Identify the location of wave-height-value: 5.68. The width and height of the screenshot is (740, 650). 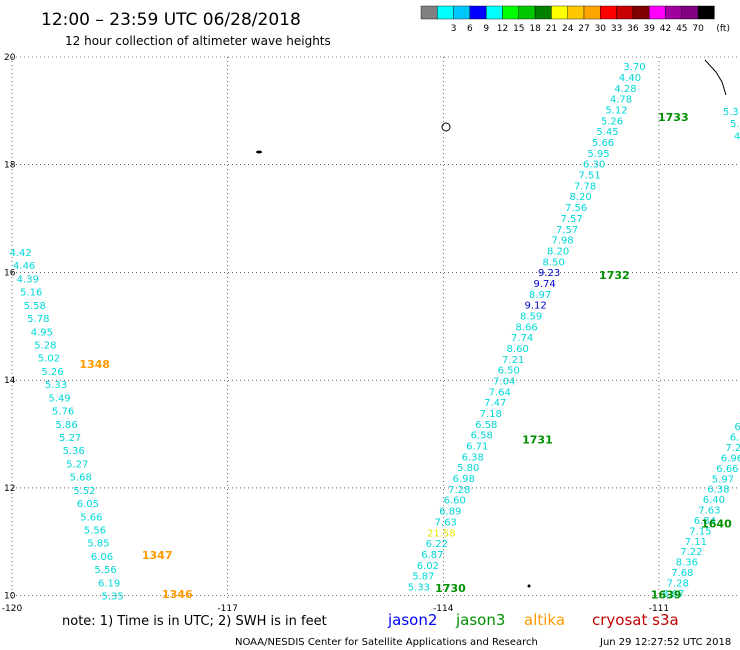
(81, 478).